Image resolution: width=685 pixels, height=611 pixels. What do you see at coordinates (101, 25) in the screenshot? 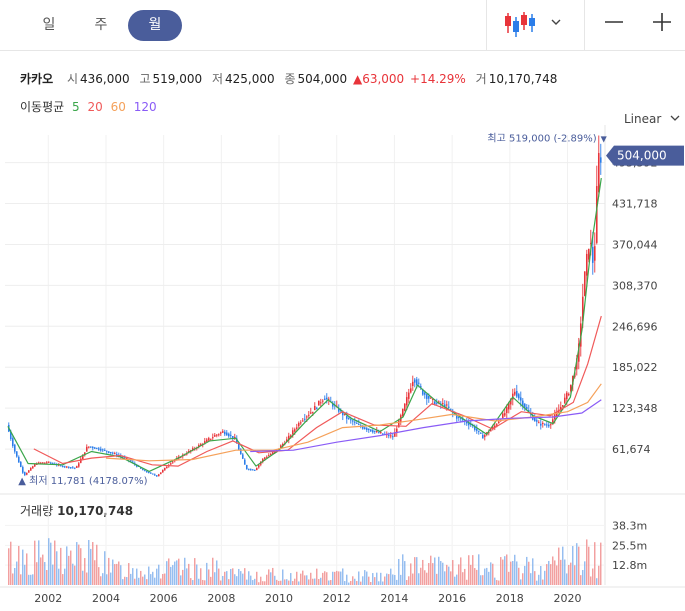
I see `tab-weekly: 주` at bounding box center [101, 25].